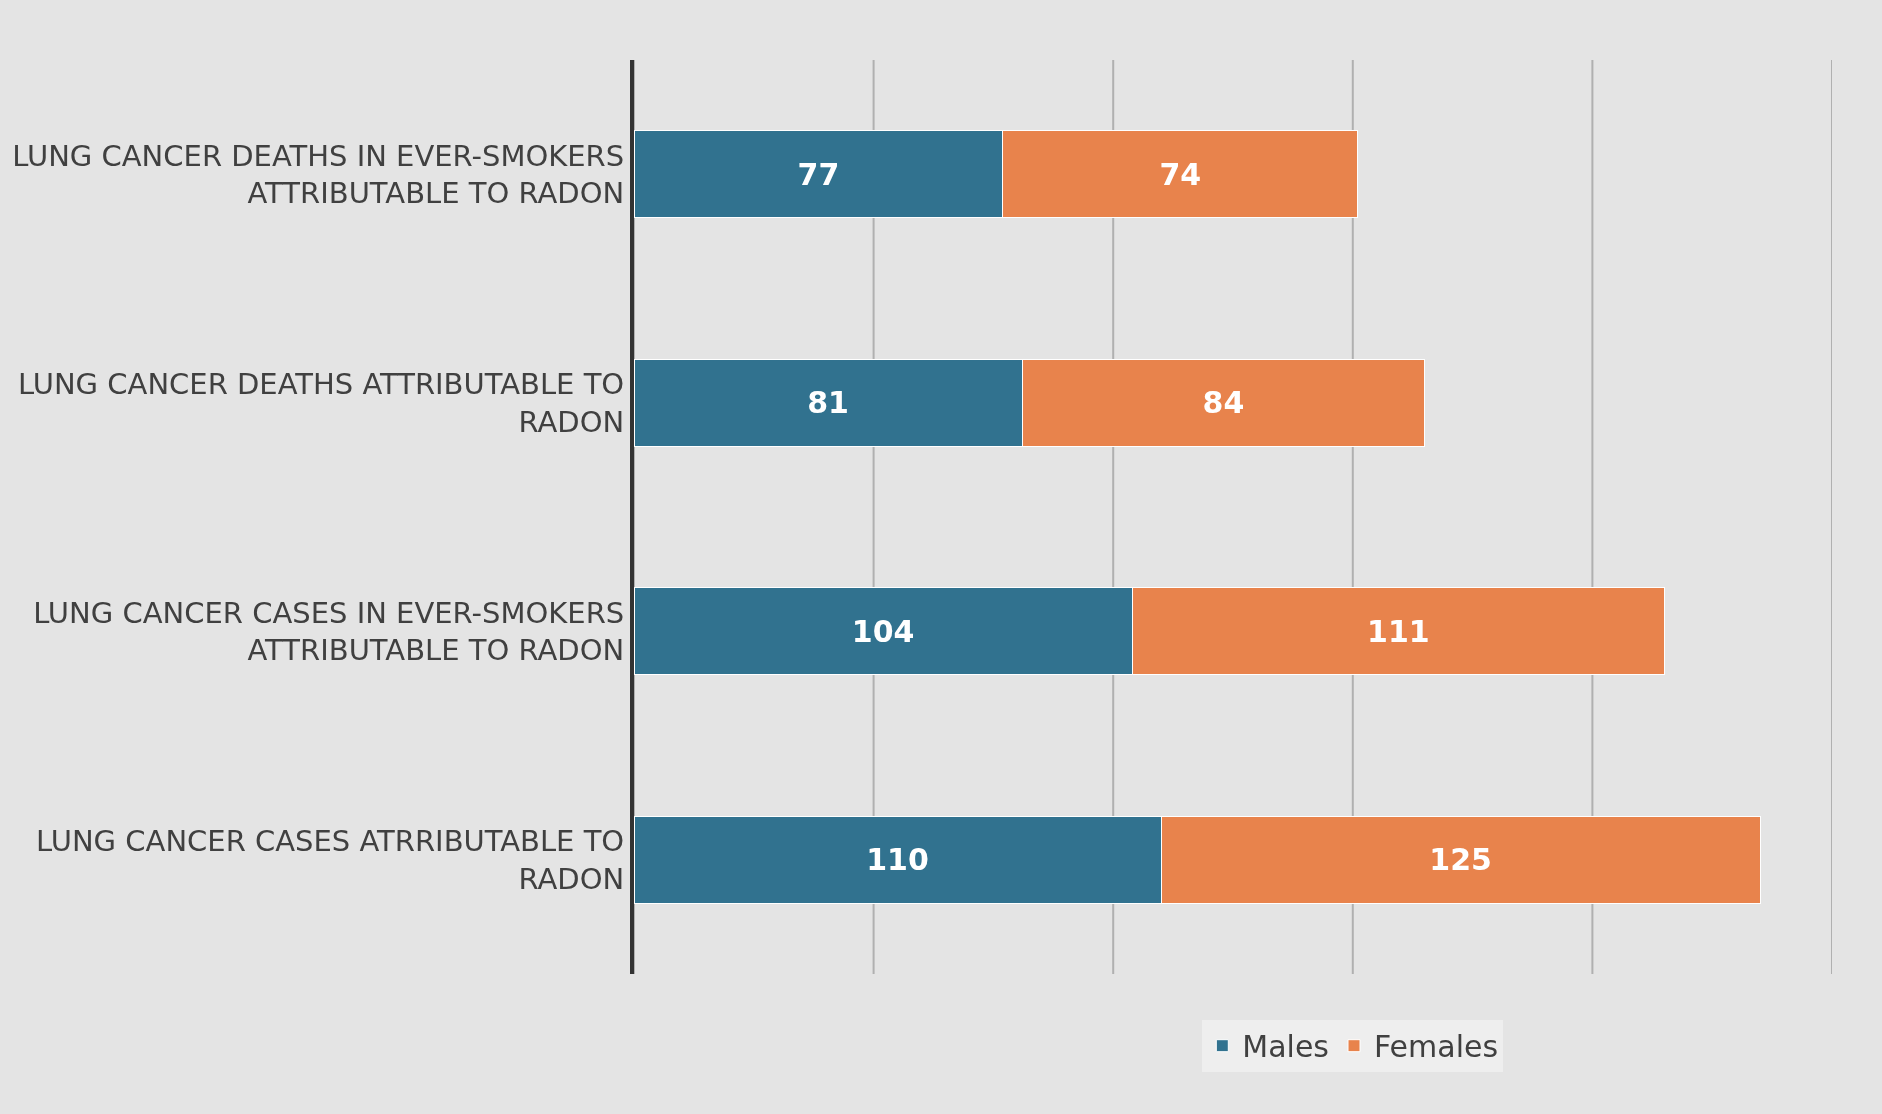 The height and width of the screenshot is (1114, 1882). Describe the element at coordinates (1223, 403) in the screenshot. I see `data-label: 84` at that location.